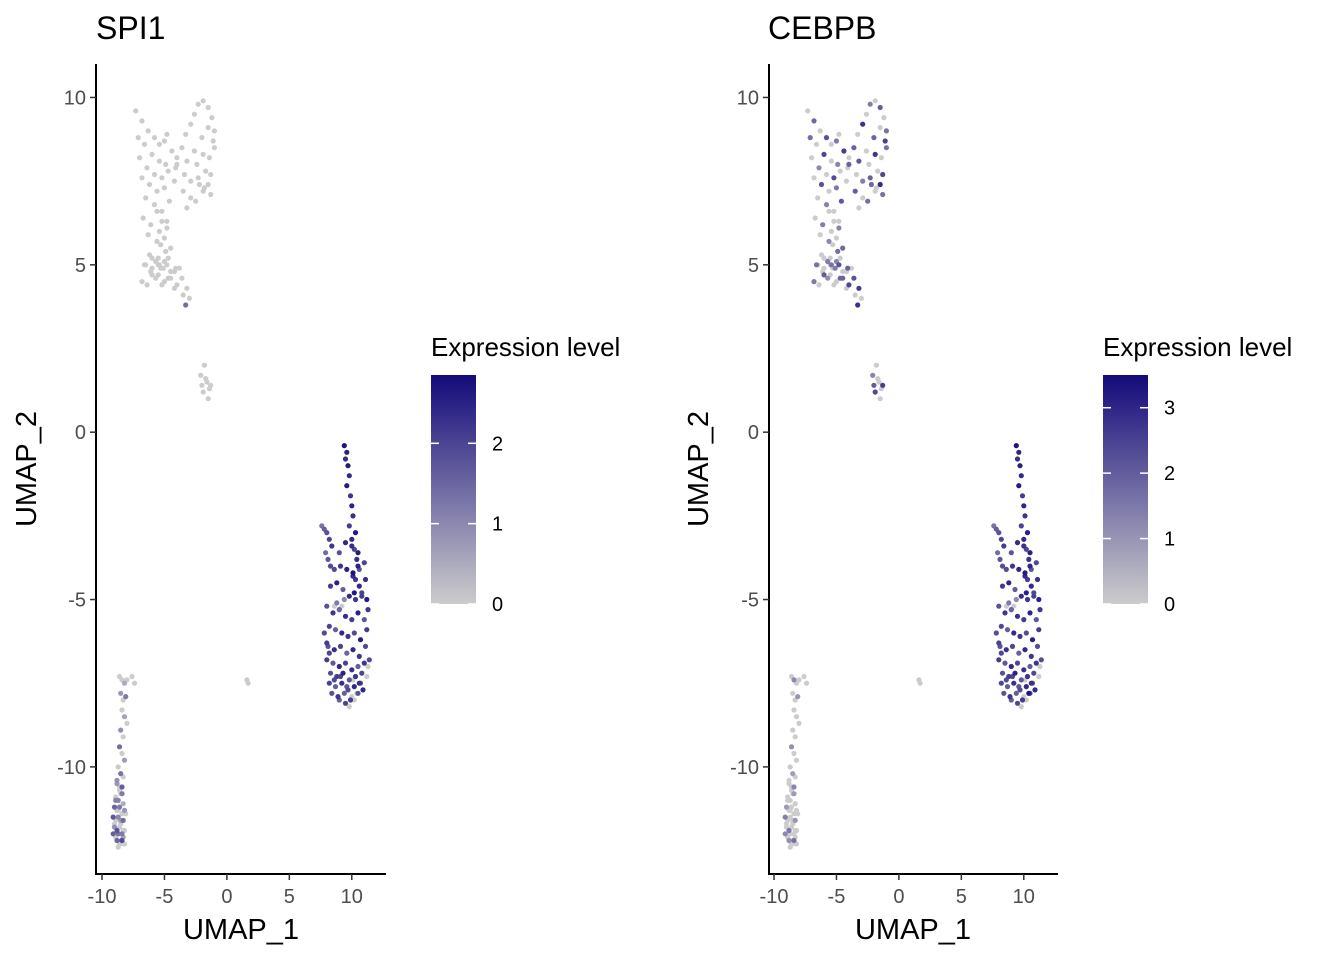  What do you see at coordinates (913, 930) in the screenshot?
I see `x-axis-label: UMAP_1` at bounding box center [913, 930].